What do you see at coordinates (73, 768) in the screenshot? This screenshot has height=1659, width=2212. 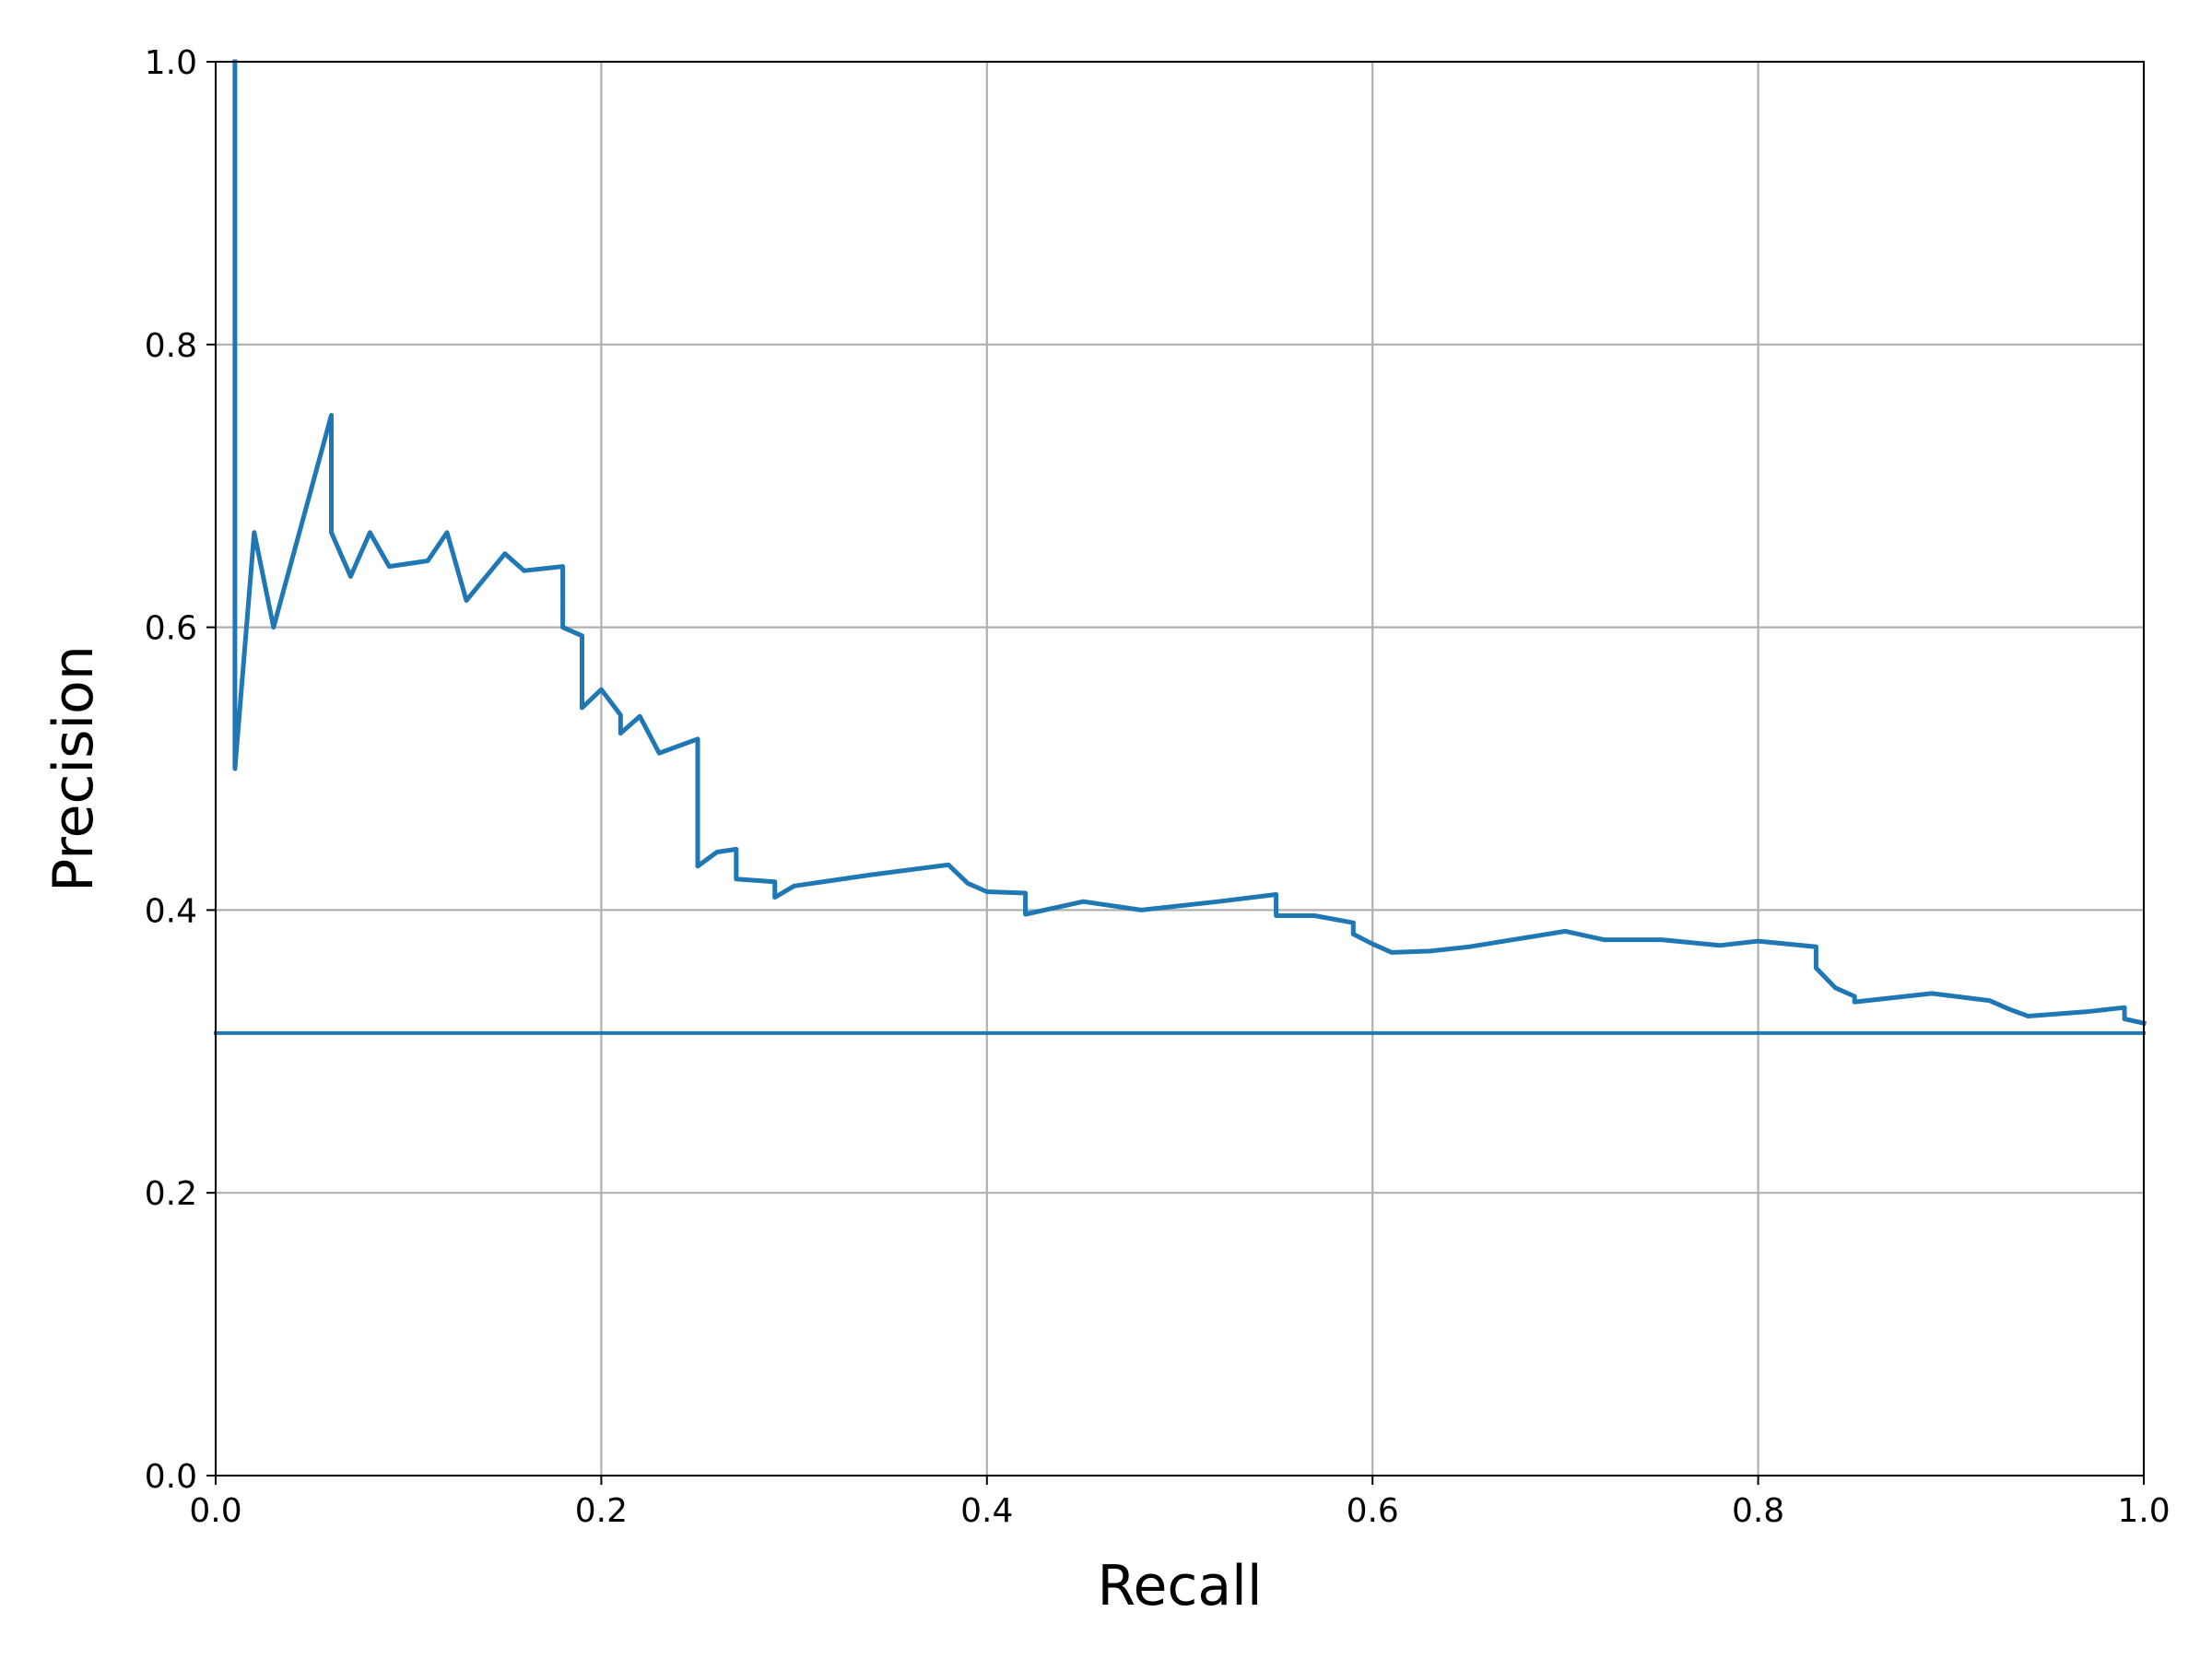 I see `y-axis-label: Precision` at bounding box center [73, 768].